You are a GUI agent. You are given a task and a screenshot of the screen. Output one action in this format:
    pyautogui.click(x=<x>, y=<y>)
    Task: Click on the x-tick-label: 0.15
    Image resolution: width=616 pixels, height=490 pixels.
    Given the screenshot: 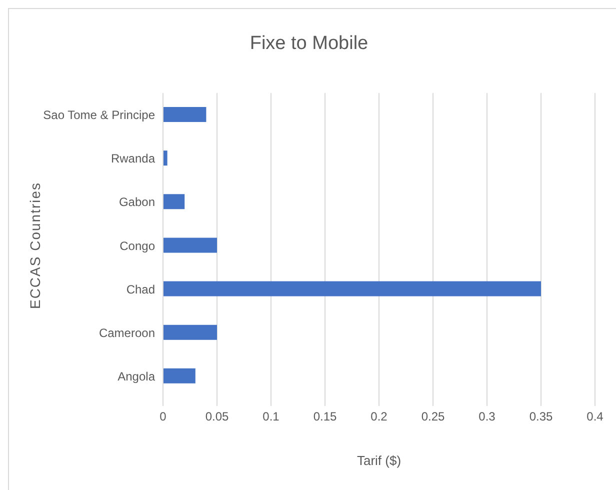 What is the action you would take?
    pyautogui.click(x=325, y=417)
    